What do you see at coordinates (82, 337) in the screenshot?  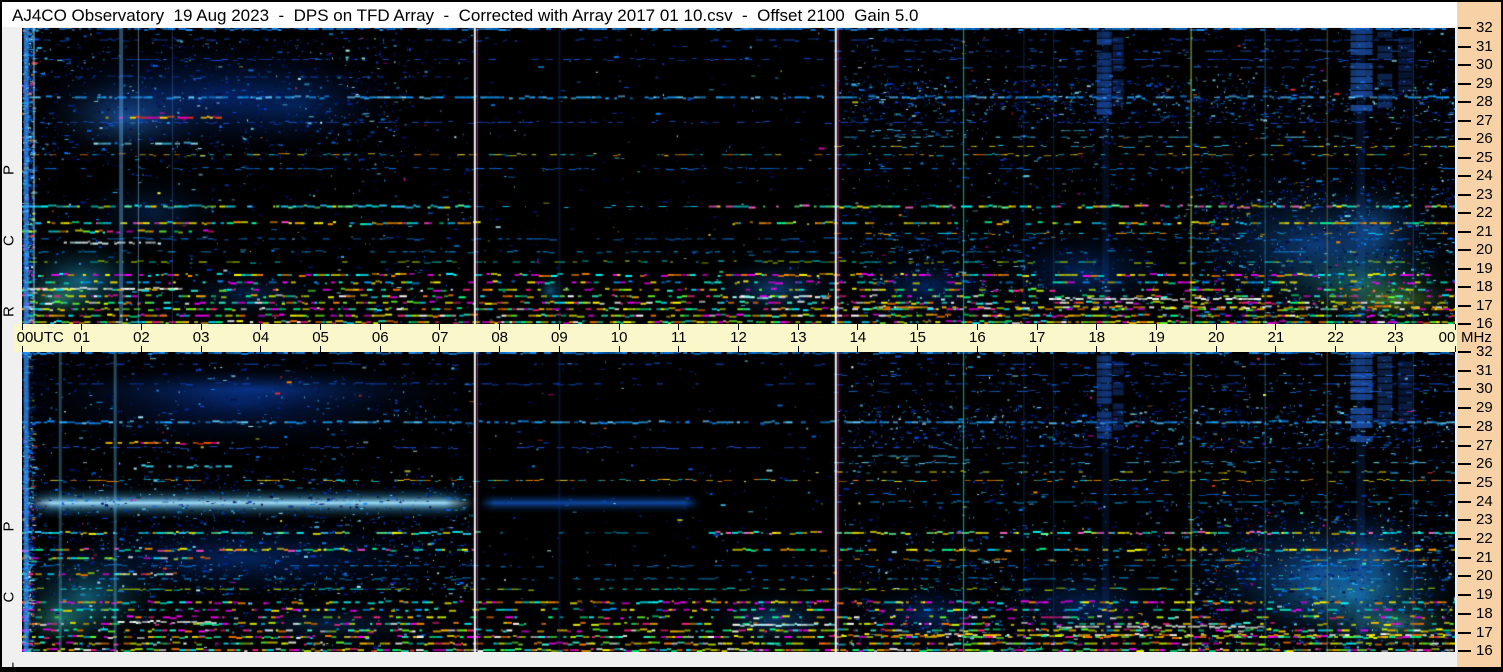 I see `time-tick-label: 01` at bounding box center [82, 337].